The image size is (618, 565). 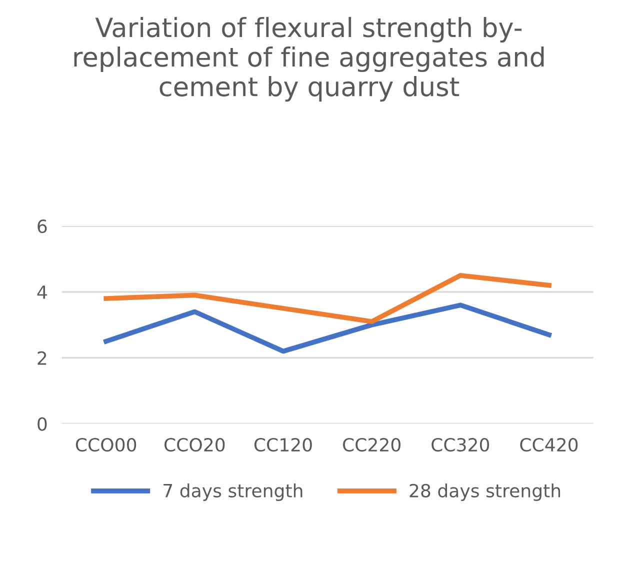 What do you see at coordinates (309, 59) in the screenshot?
I see `chart-title: Variation of flexural strength by- replacement of fine aggregates and cement by quarry dust` at bounding box center [309, 59].